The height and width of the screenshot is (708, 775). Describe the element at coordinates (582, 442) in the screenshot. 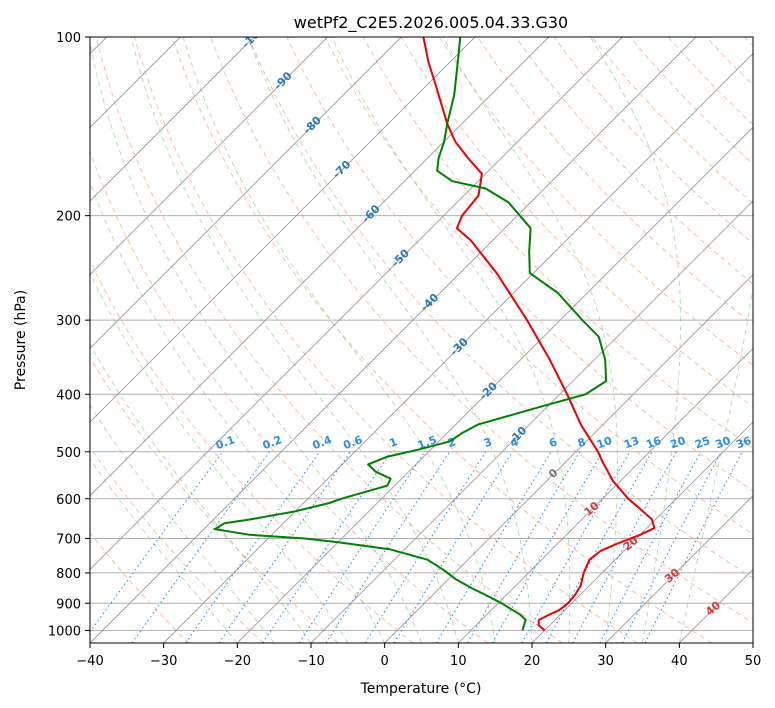

I see `mixing-ratio-label: 8` at that location.